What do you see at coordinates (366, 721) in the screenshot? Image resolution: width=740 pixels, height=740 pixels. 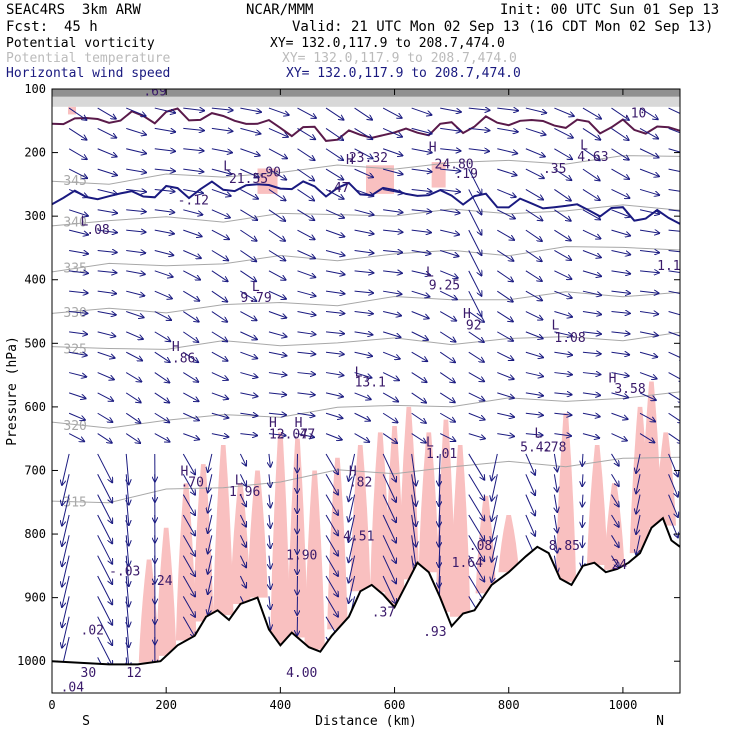 I see `x-axis-label: Distance (km)` at bounding box center [366, 721].